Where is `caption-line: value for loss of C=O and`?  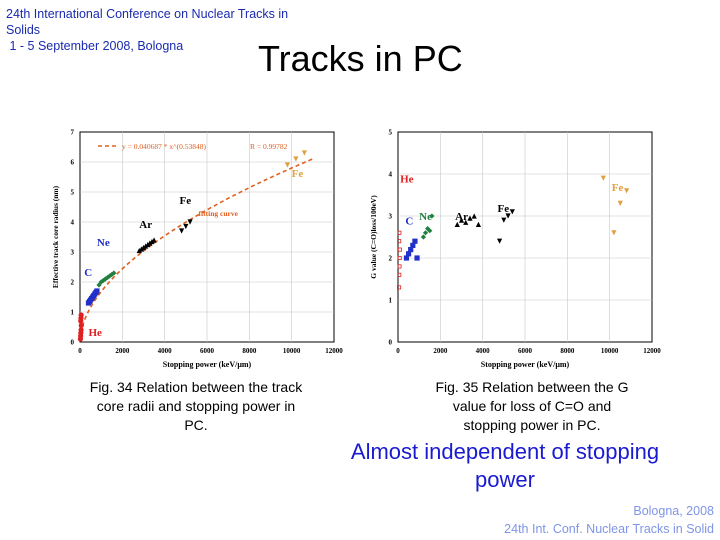 caption-line: value for loss of C=O and is located at coordinates (532, 406).